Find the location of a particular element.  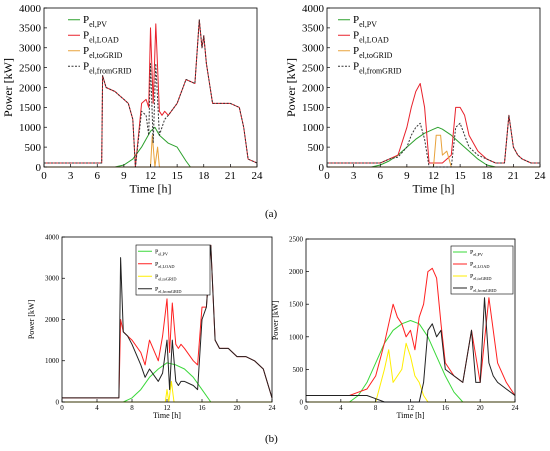

series-line-pelload is located at coordinates (411, 331).